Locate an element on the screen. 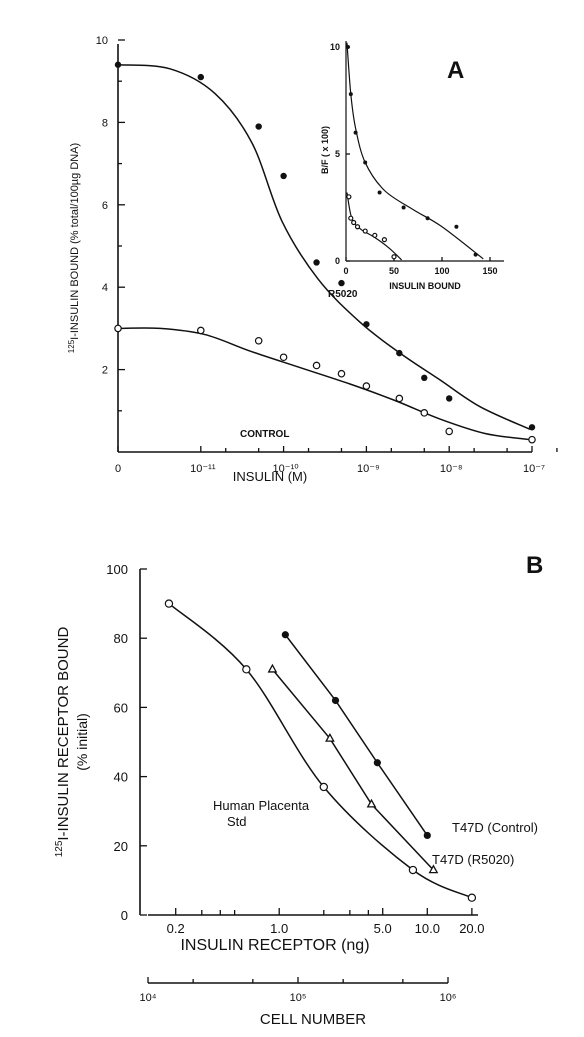 The width and height of the screenshot is (584, 1037). panel-b-y-label-sup: 125 is located at coordinates (59, 848).